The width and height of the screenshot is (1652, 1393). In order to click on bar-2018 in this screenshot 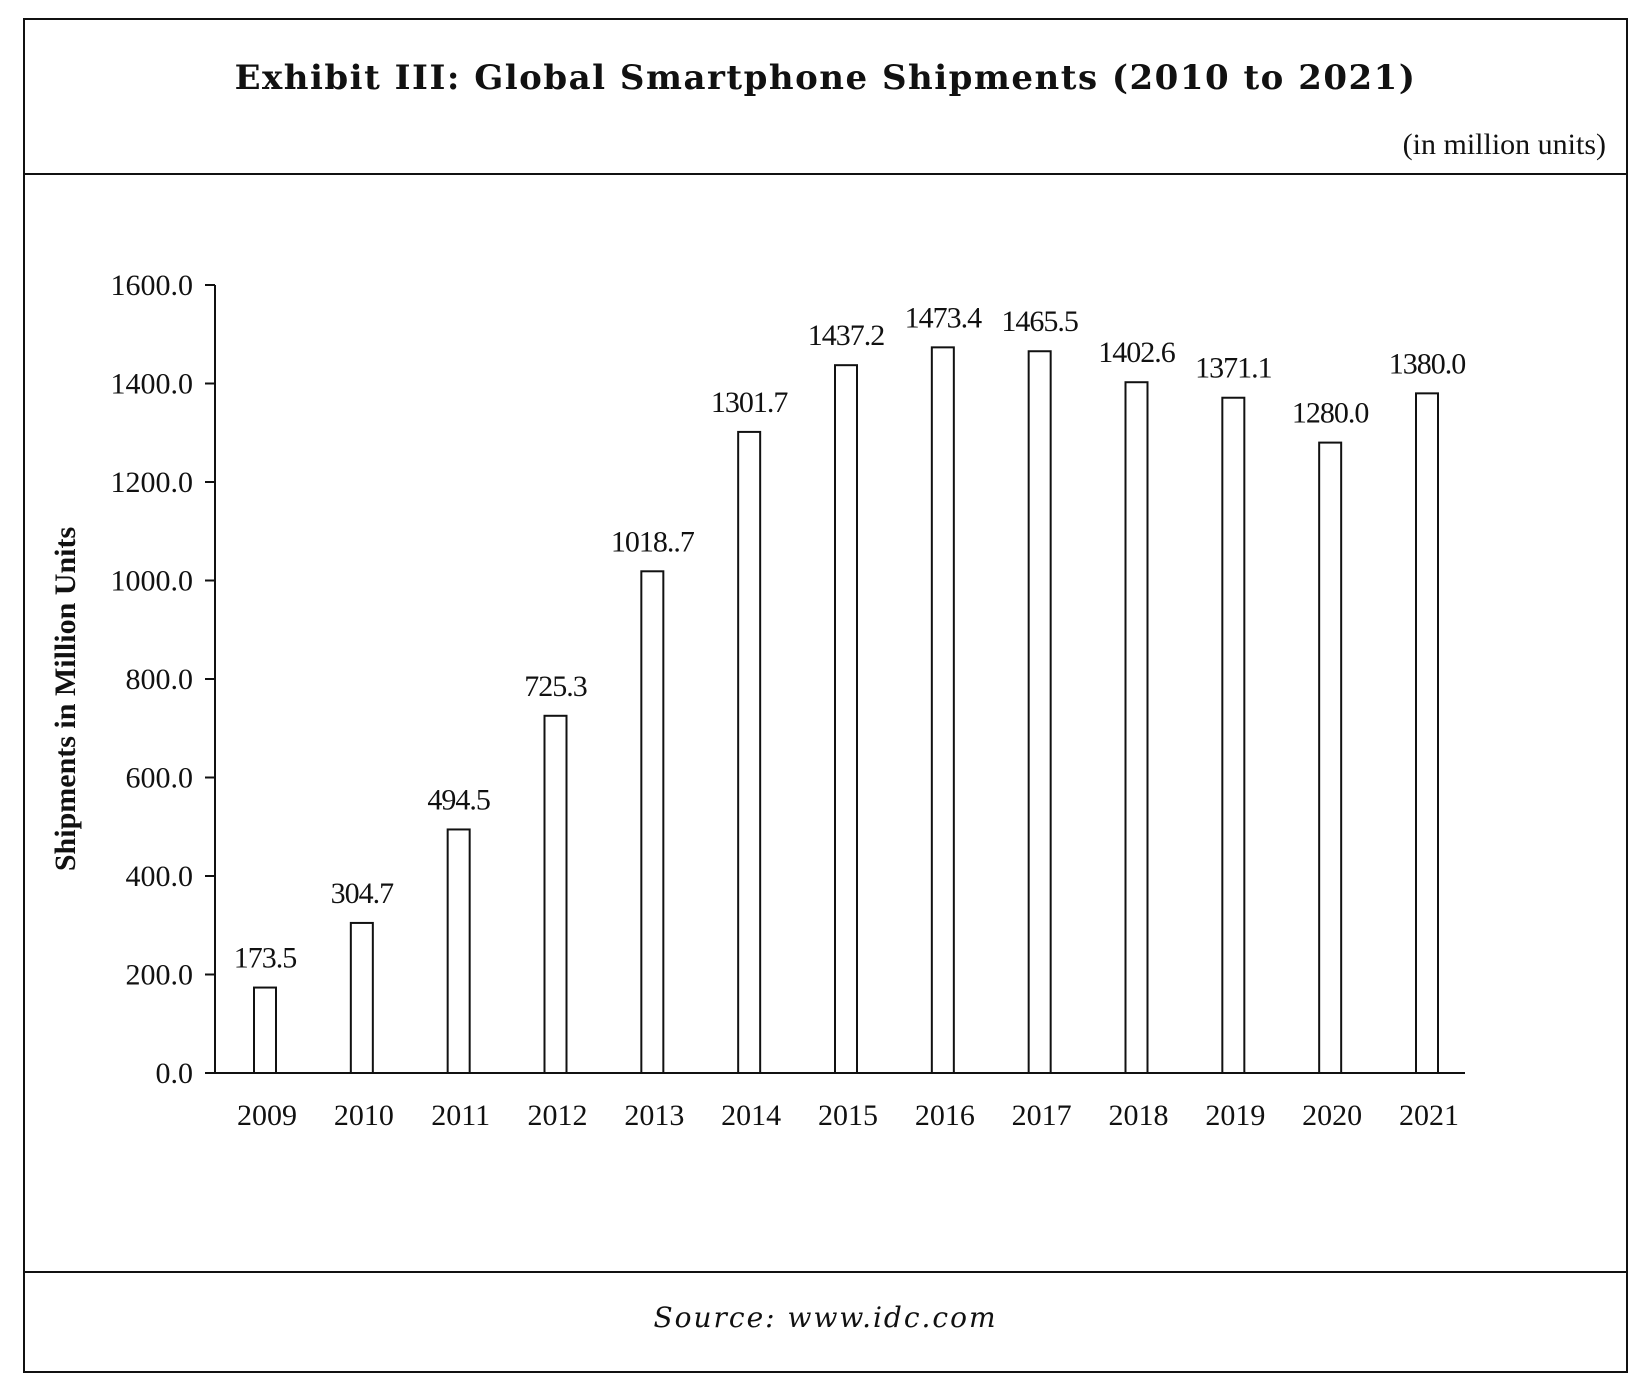, I will do `click(1136, 728)`.